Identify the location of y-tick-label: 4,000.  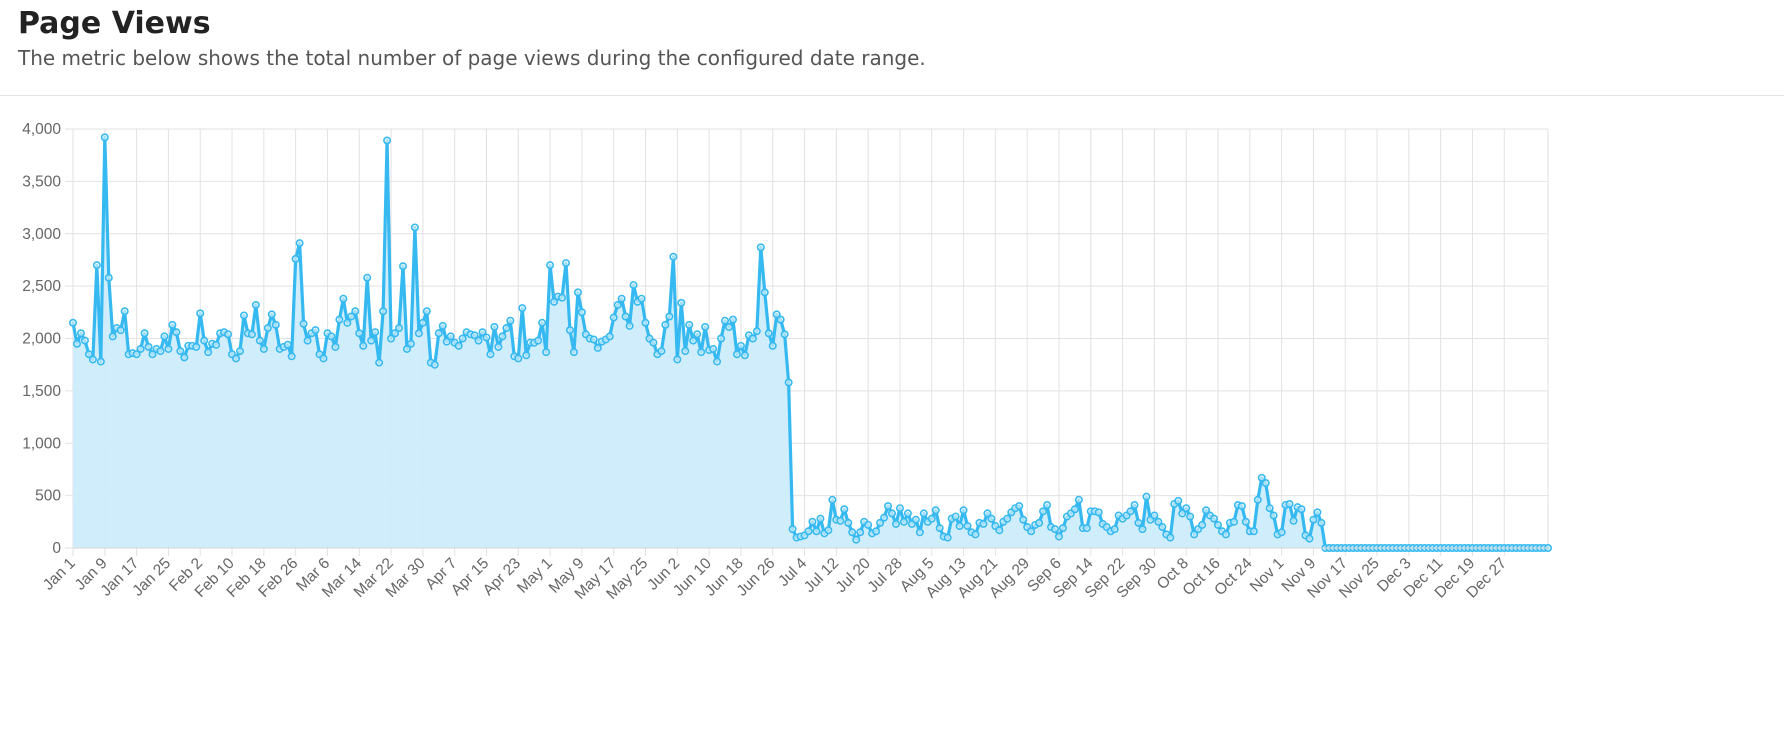
(41, 129).